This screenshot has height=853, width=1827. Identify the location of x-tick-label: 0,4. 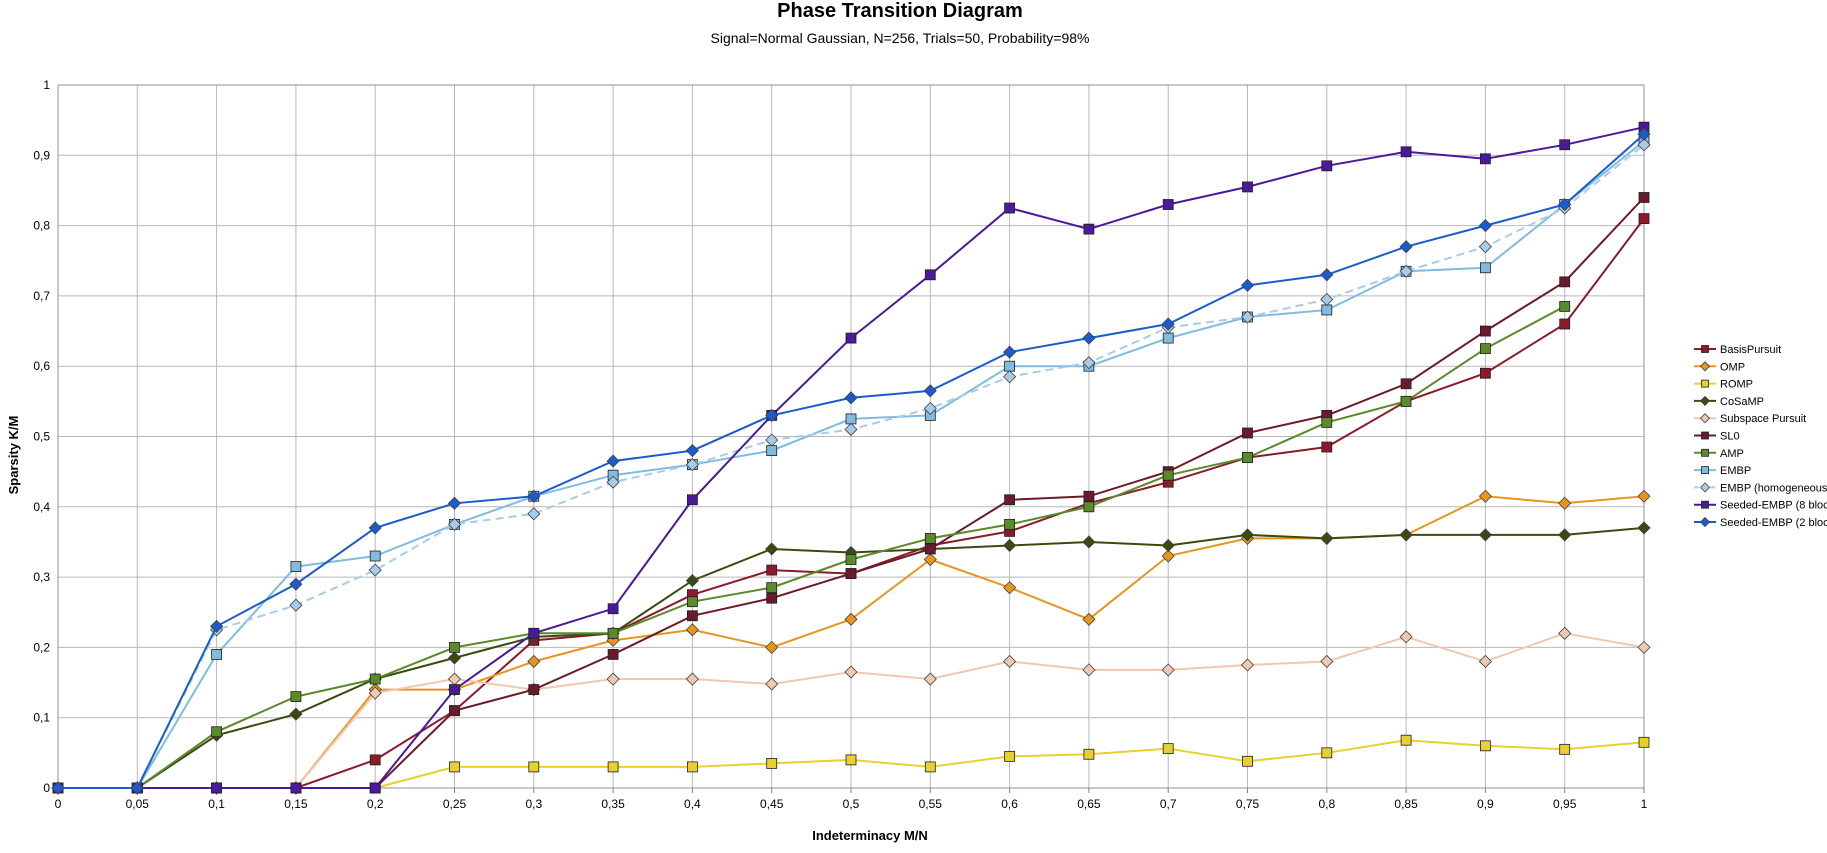
(692, 804).